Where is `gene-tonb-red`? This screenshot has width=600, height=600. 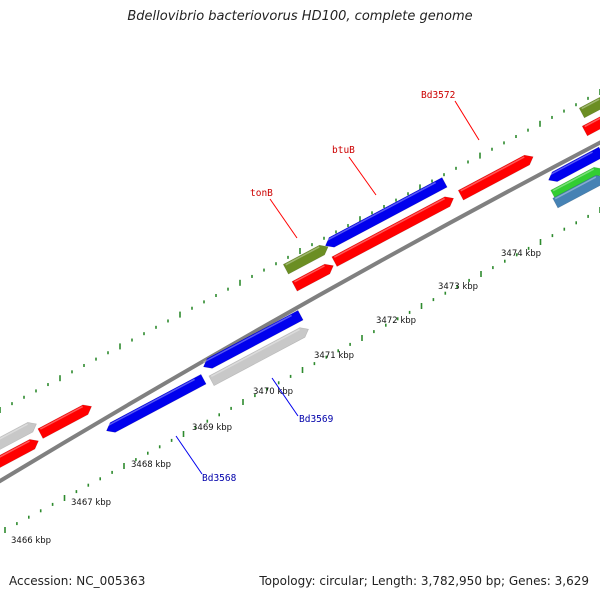
gene-tonb-red is located at coordinates (313, 276).